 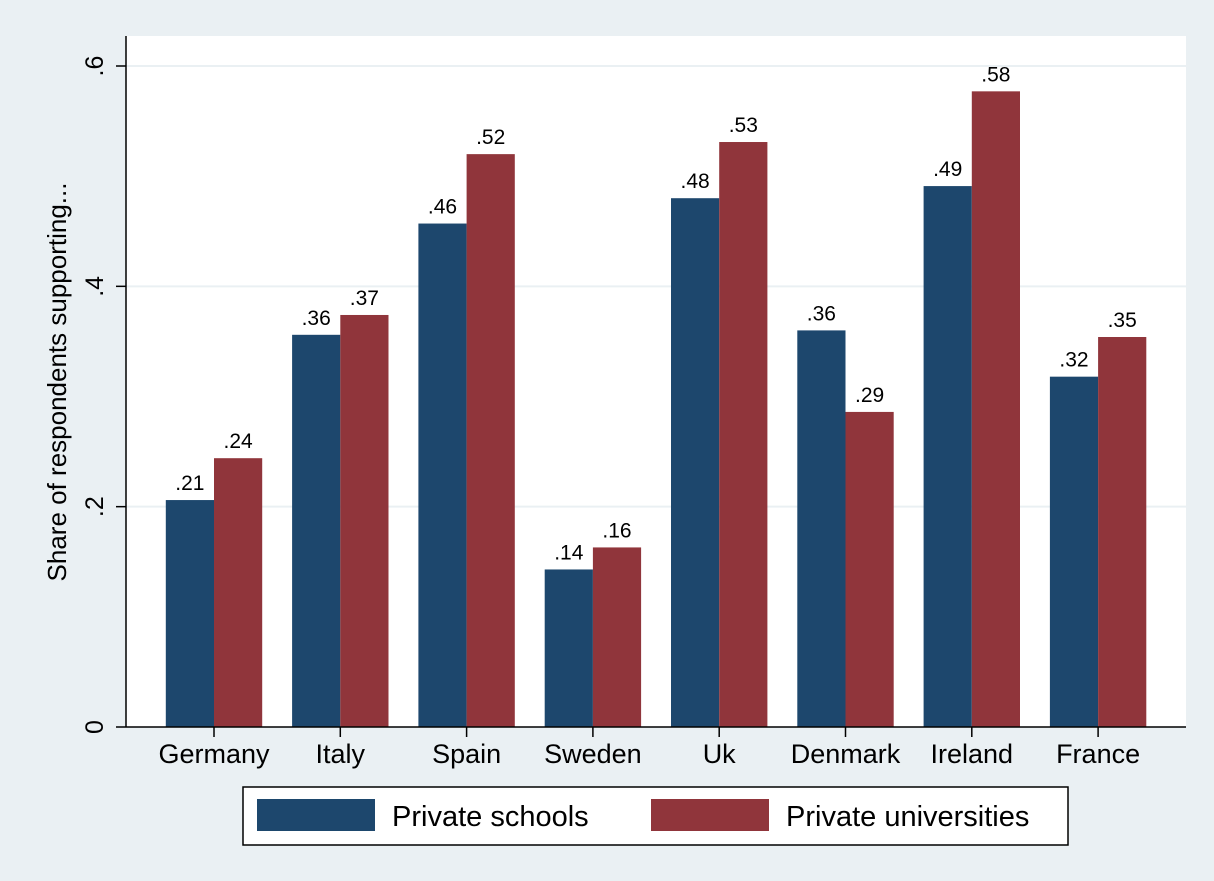 What do you see at coordinates (617, 637) in the screenshot?
I see `bar-sweden-universities` at bounding box center [617, 637].